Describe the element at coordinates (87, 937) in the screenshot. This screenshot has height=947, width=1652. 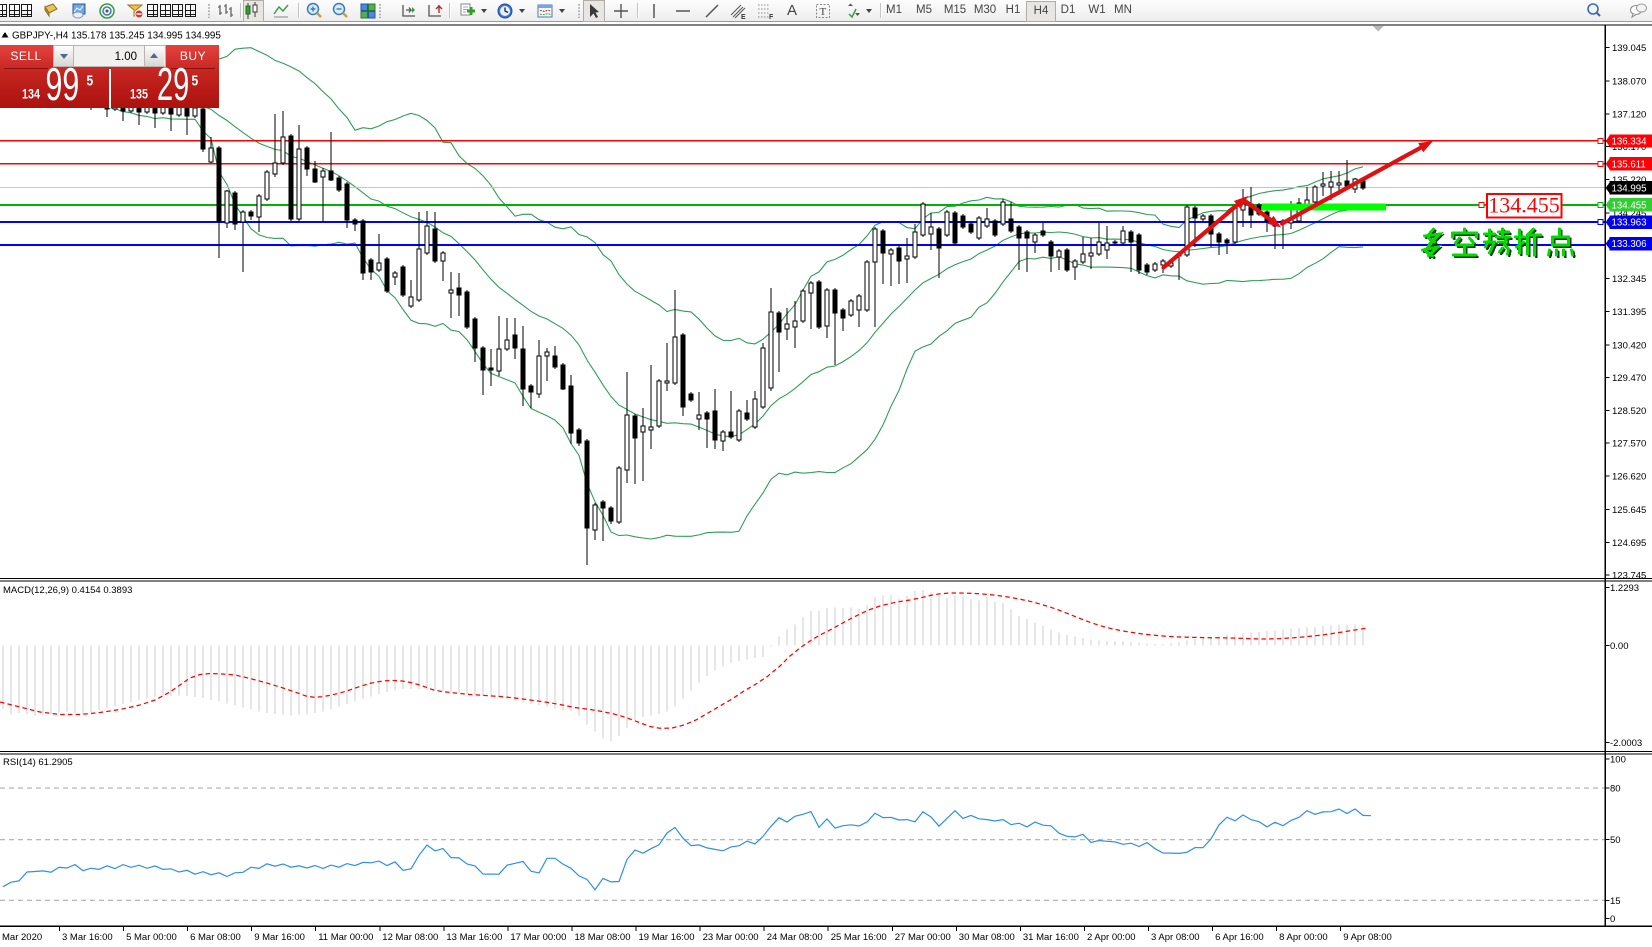
I see `svg-text: 3 Mar 16:00` at that location.